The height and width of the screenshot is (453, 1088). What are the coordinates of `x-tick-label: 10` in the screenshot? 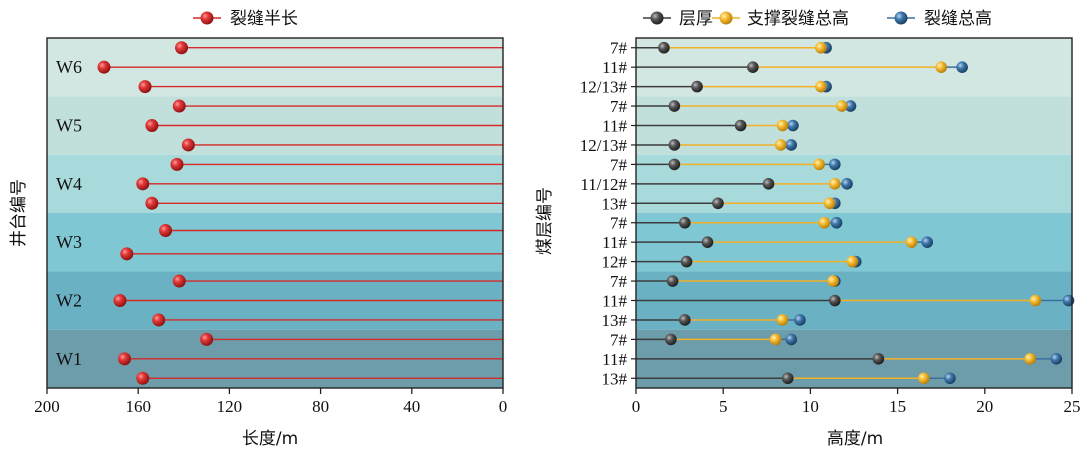 It's located at (810, 406).